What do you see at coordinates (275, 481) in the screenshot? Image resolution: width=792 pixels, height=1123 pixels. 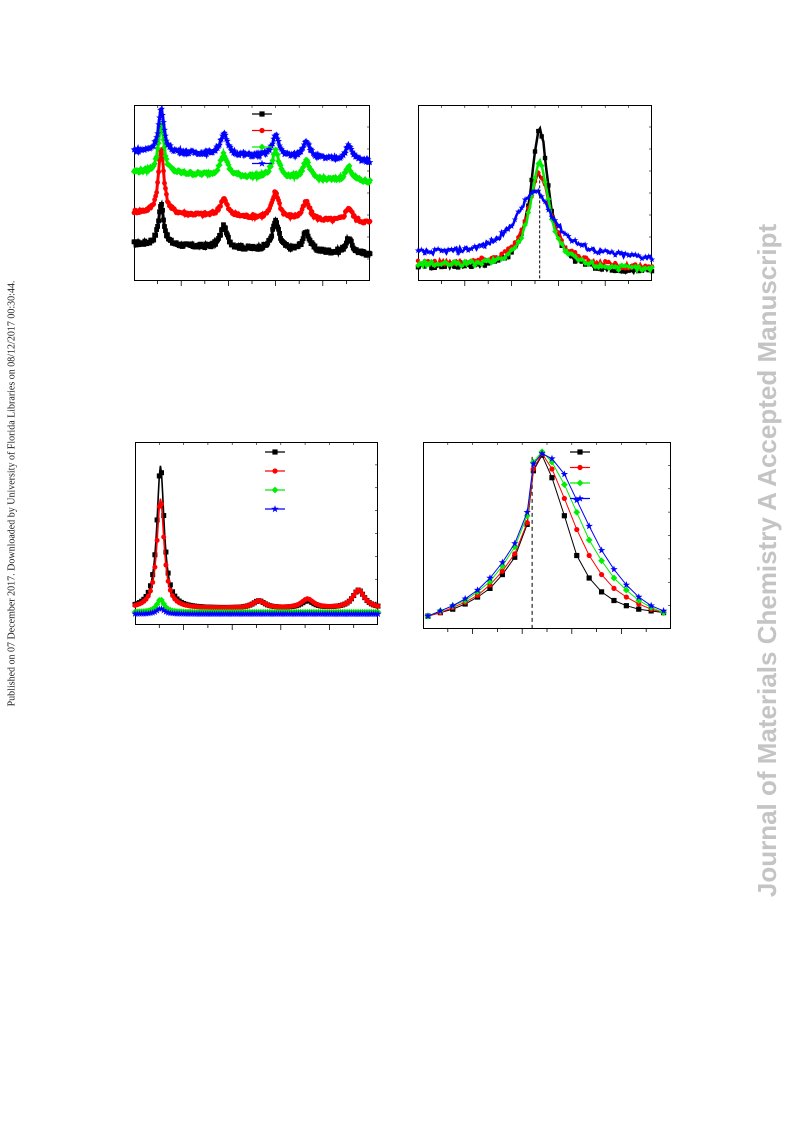 I see `legend` at bounding box center [275, 481].